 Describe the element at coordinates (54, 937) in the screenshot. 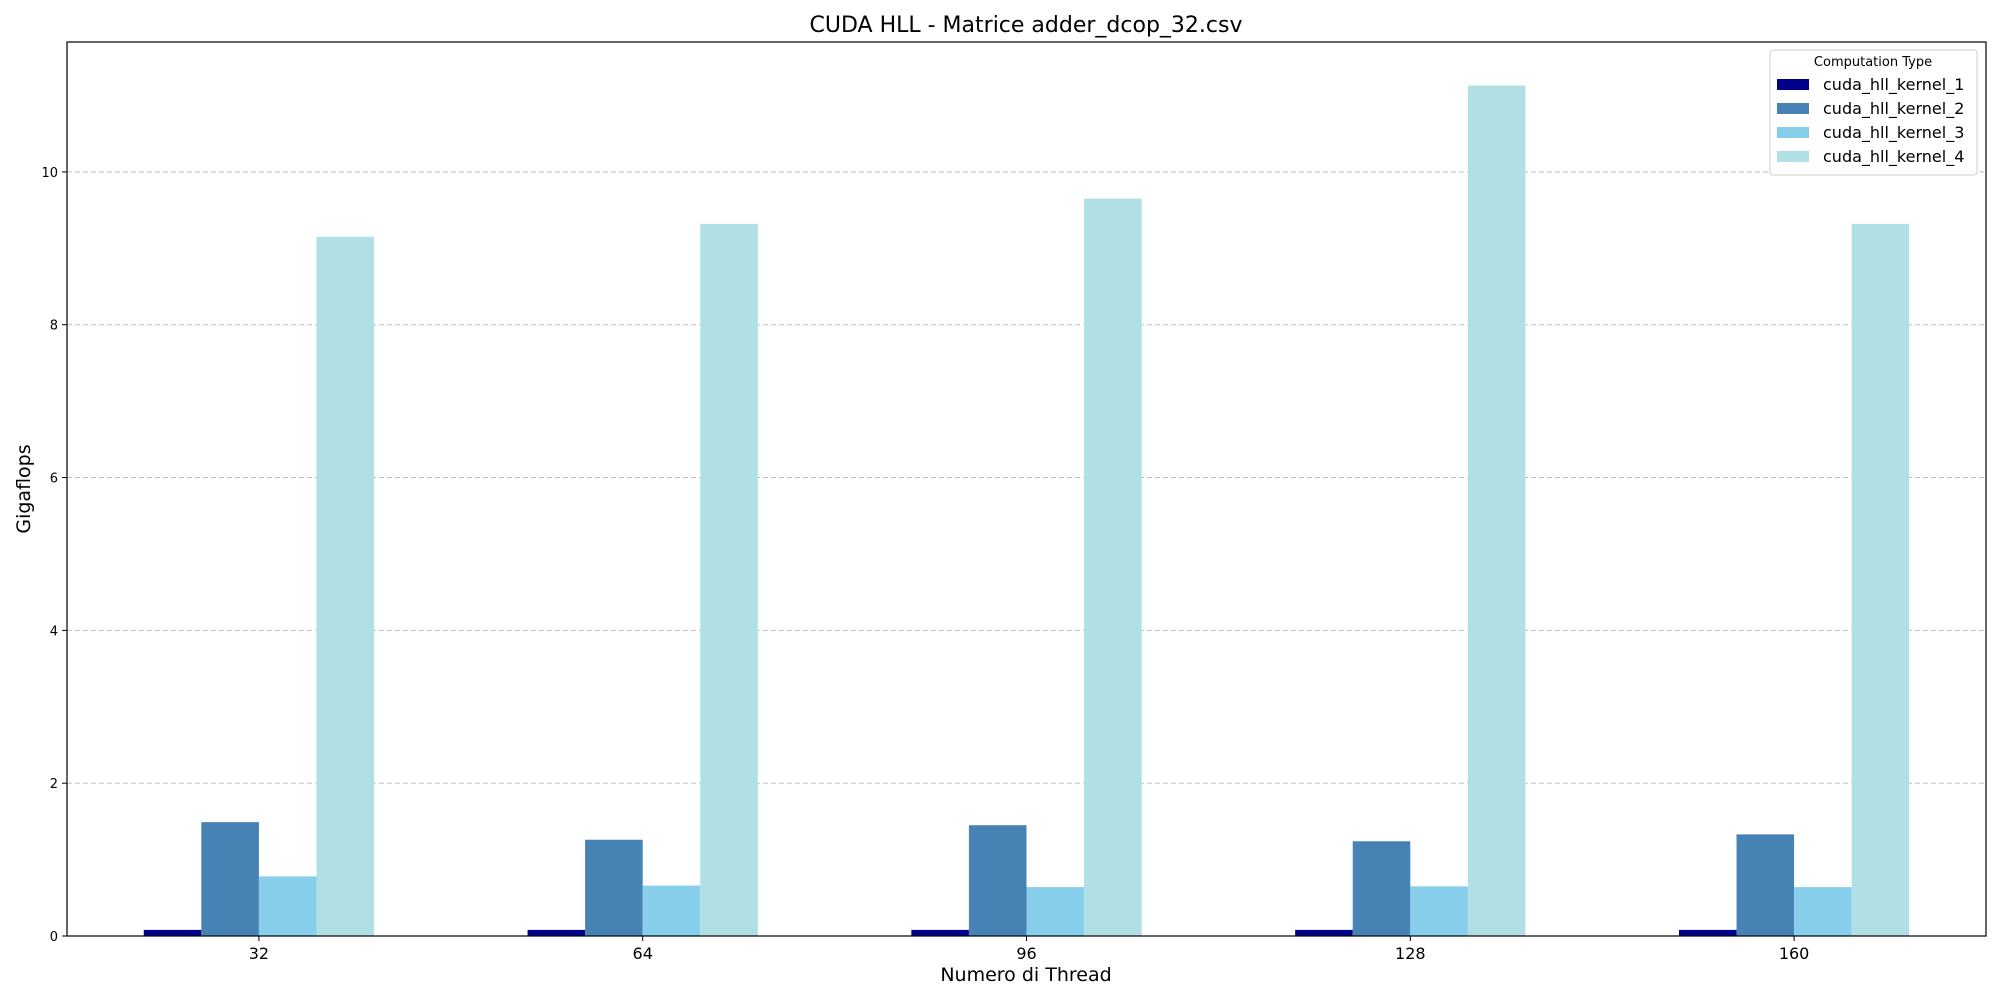

I see `y-tick-label: 0` at that location.